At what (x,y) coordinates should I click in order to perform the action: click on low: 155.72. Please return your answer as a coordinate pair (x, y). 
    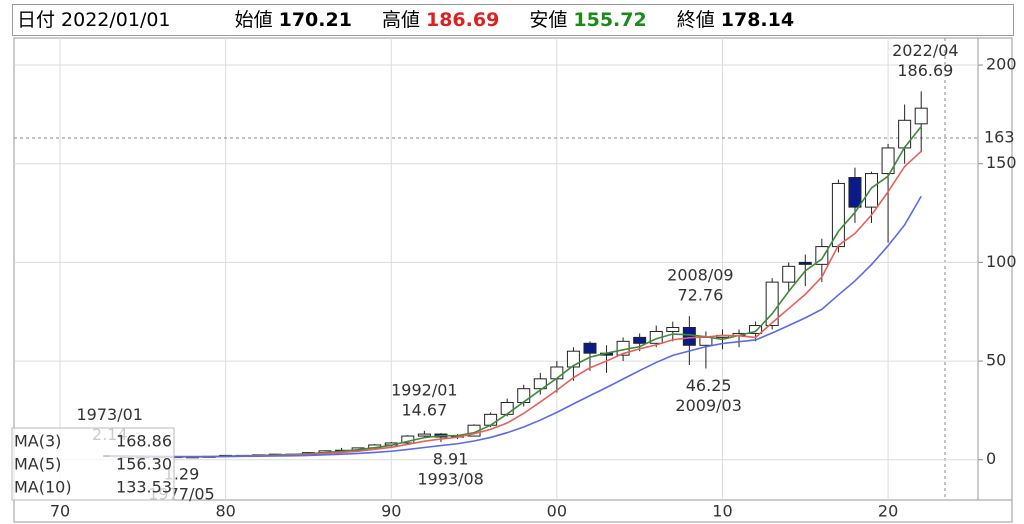
    Looking at the image, I should click on (610, 20).